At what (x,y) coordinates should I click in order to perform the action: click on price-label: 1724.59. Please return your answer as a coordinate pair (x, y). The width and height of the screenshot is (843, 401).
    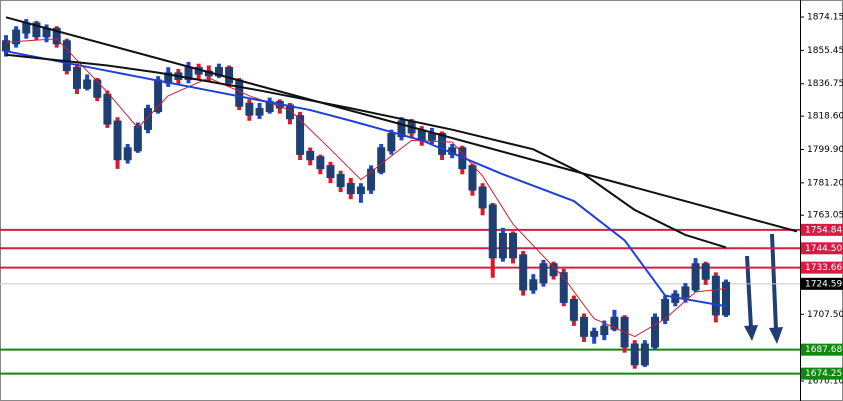
    Looking at the image, I should click on (823, 284).